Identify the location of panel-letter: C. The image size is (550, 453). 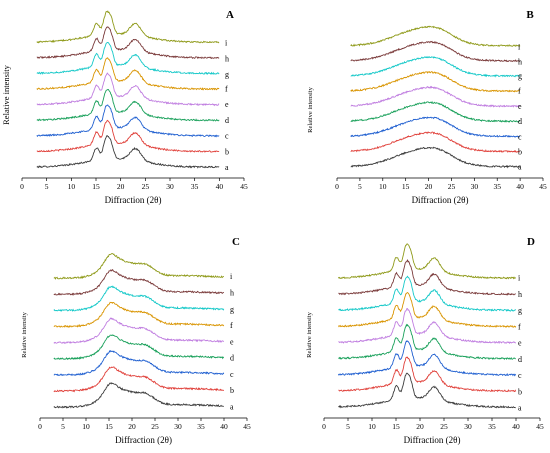
(236, 242).